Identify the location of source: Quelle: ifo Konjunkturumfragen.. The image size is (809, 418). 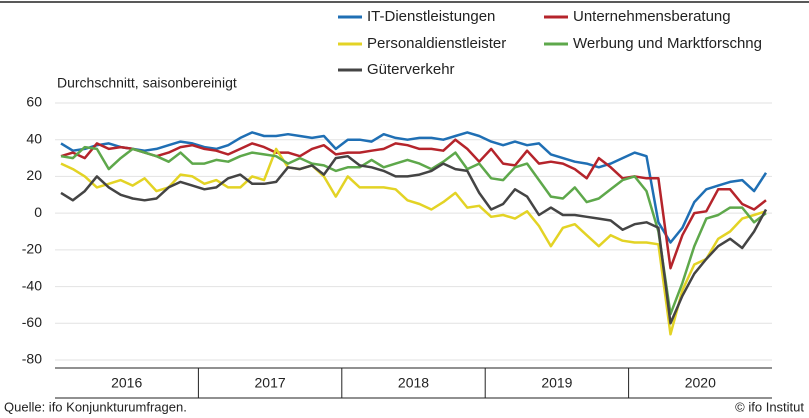
(95, 406).